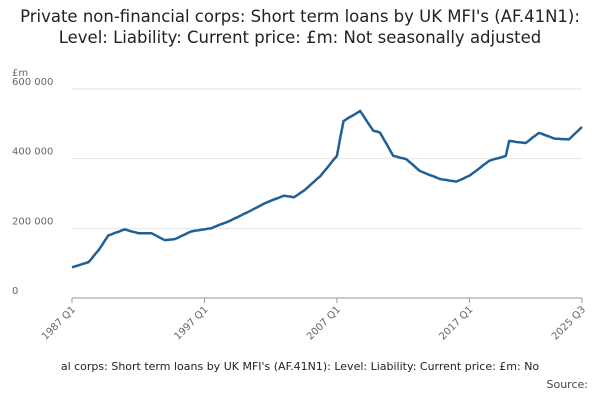 This screenshot has width=600, height=400. What do you see at coordinates (59, 323) in the screenshot?
I see `x-tick-label: 1987 Q1` at bounding box center [59, 323].